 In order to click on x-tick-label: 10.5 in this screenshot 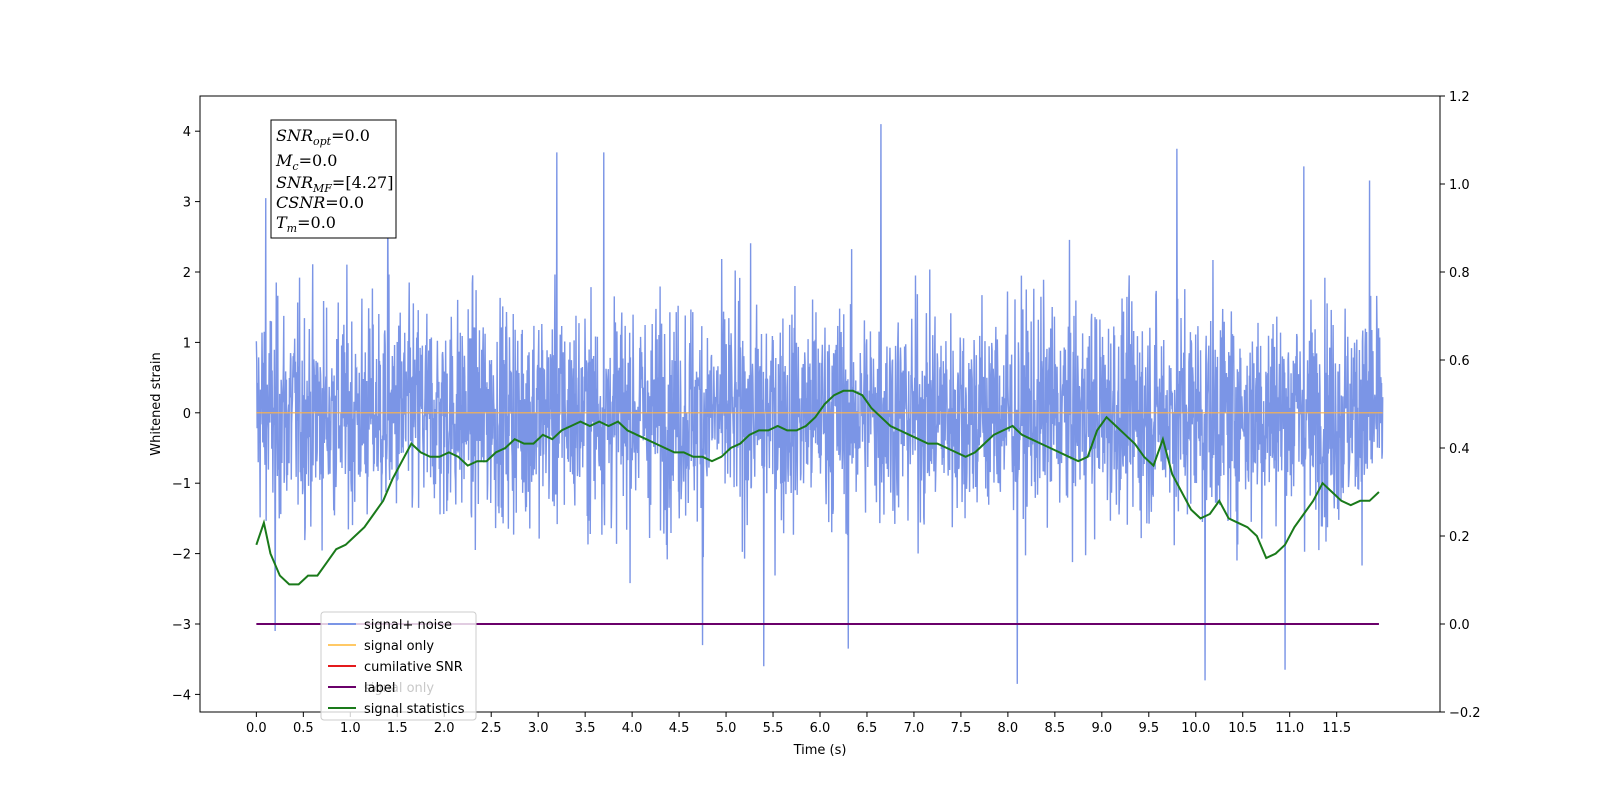, I will do `click(1242, 728)`.